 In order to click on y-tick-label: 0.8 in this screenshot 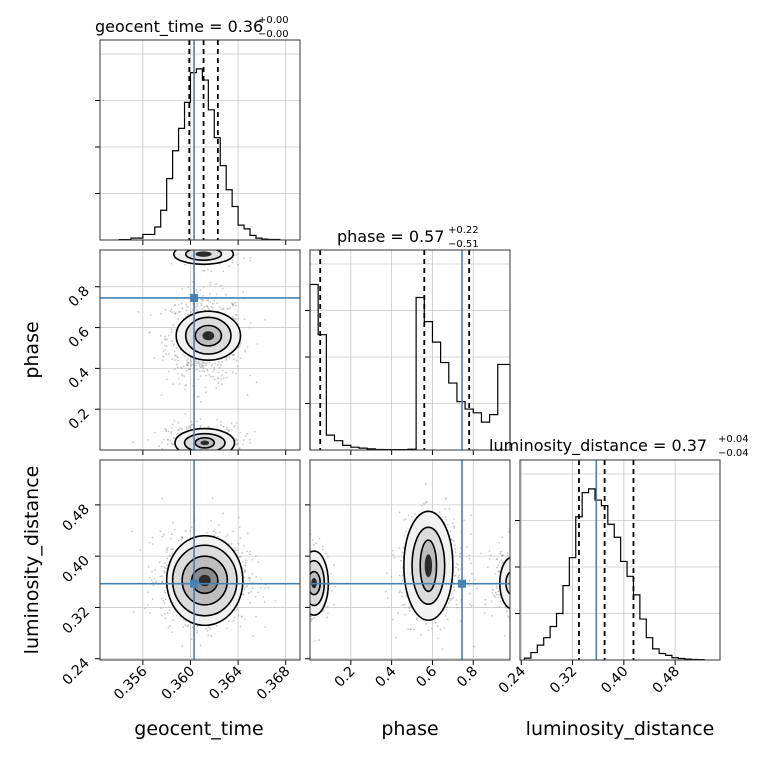, I will do `click(79, 296)`.